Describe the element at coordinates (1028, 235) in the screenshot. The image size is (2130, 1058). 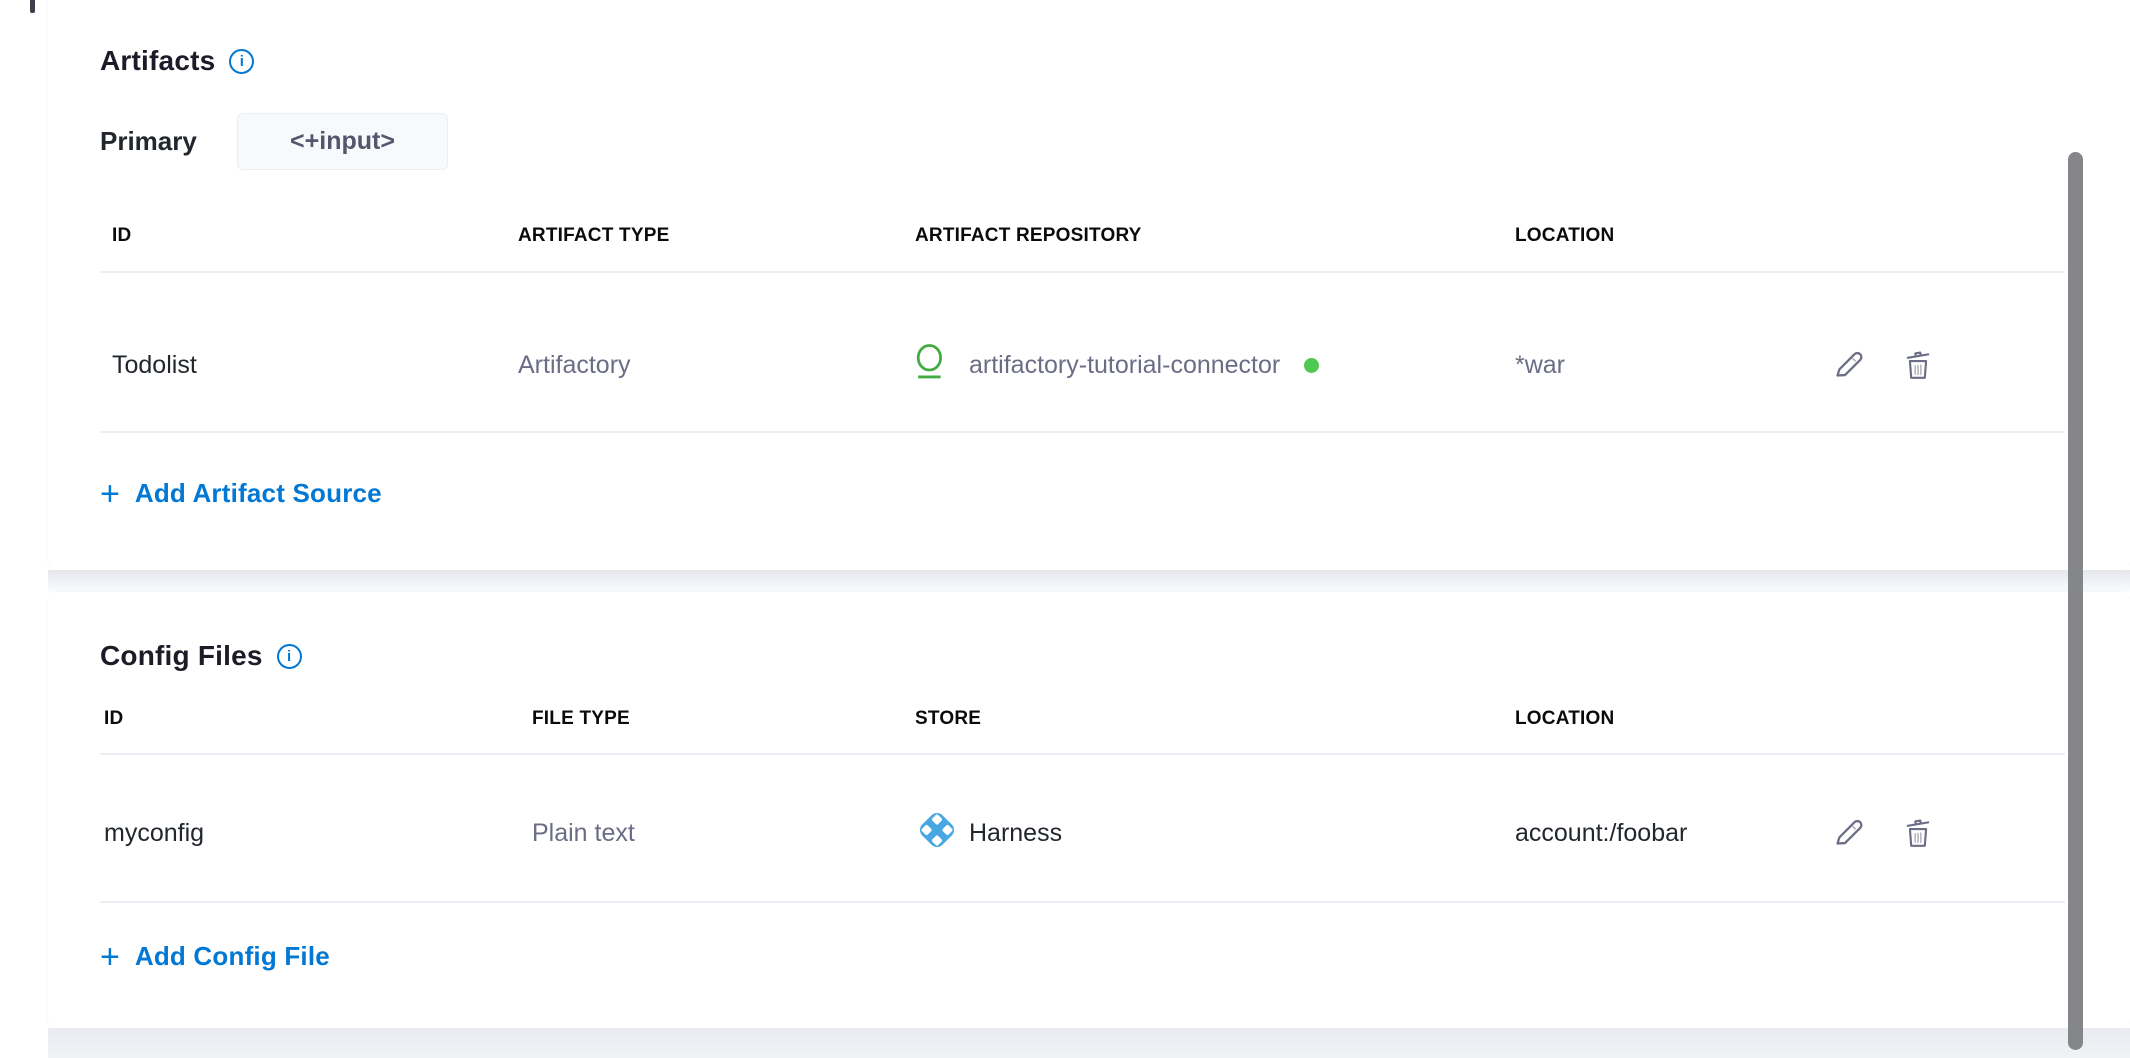
I see `column-header-artifact-repository: ARTIFACT REPOSITORY` at that location.